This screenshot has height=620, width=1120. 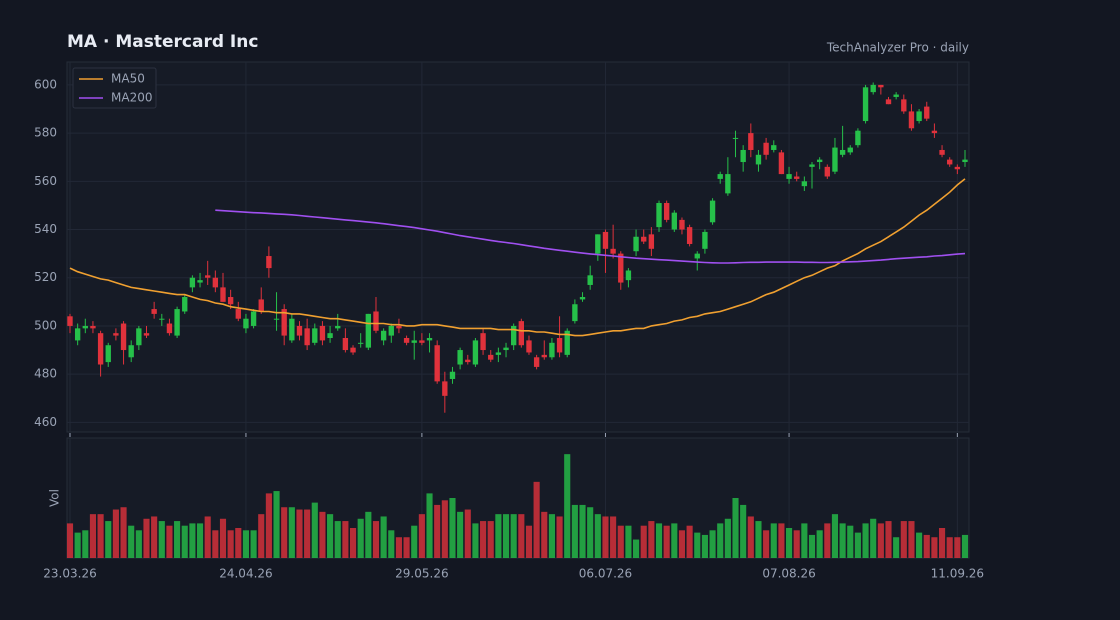 I want to click on x-tick-label: 23.03.26, so click(x=69, y=574).